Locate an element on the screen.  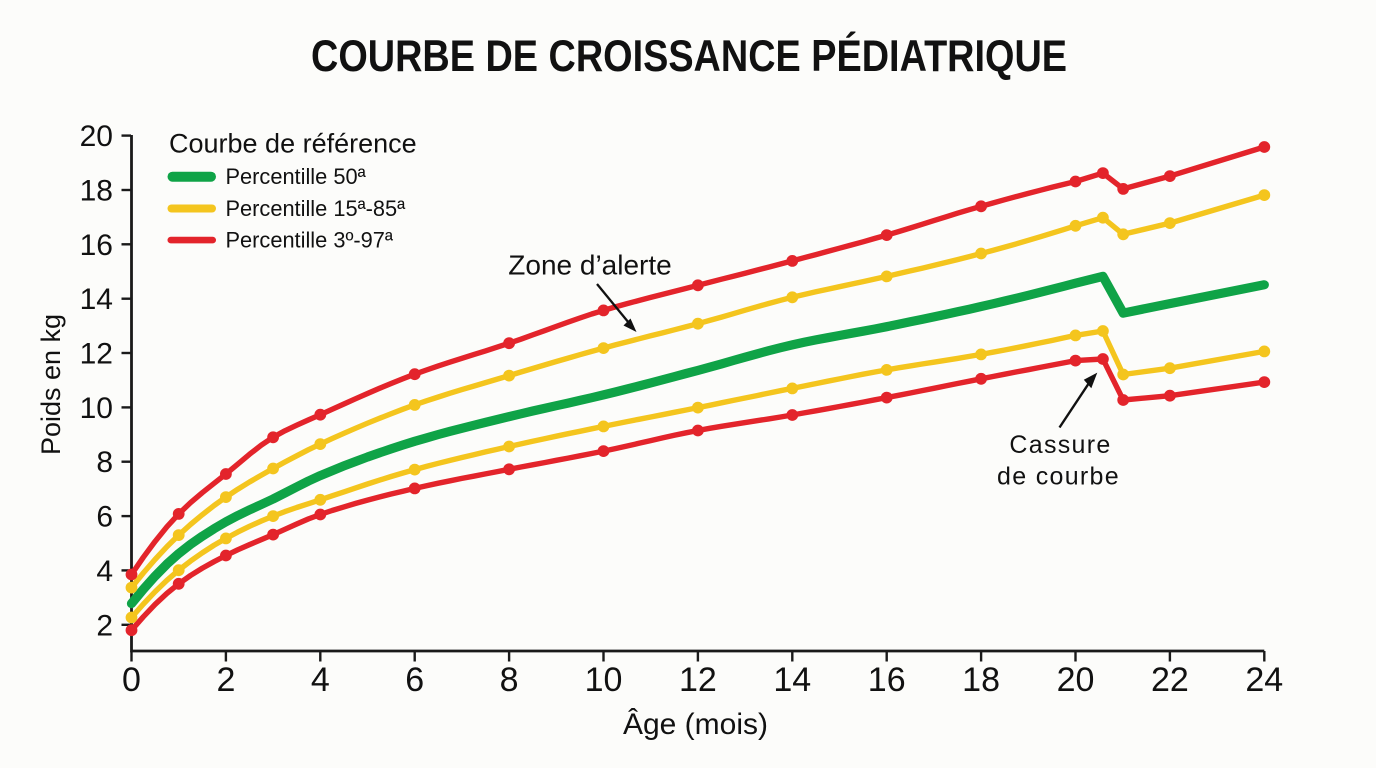
svg-text: Percentille 50ª is located at coordinates (296, 176).